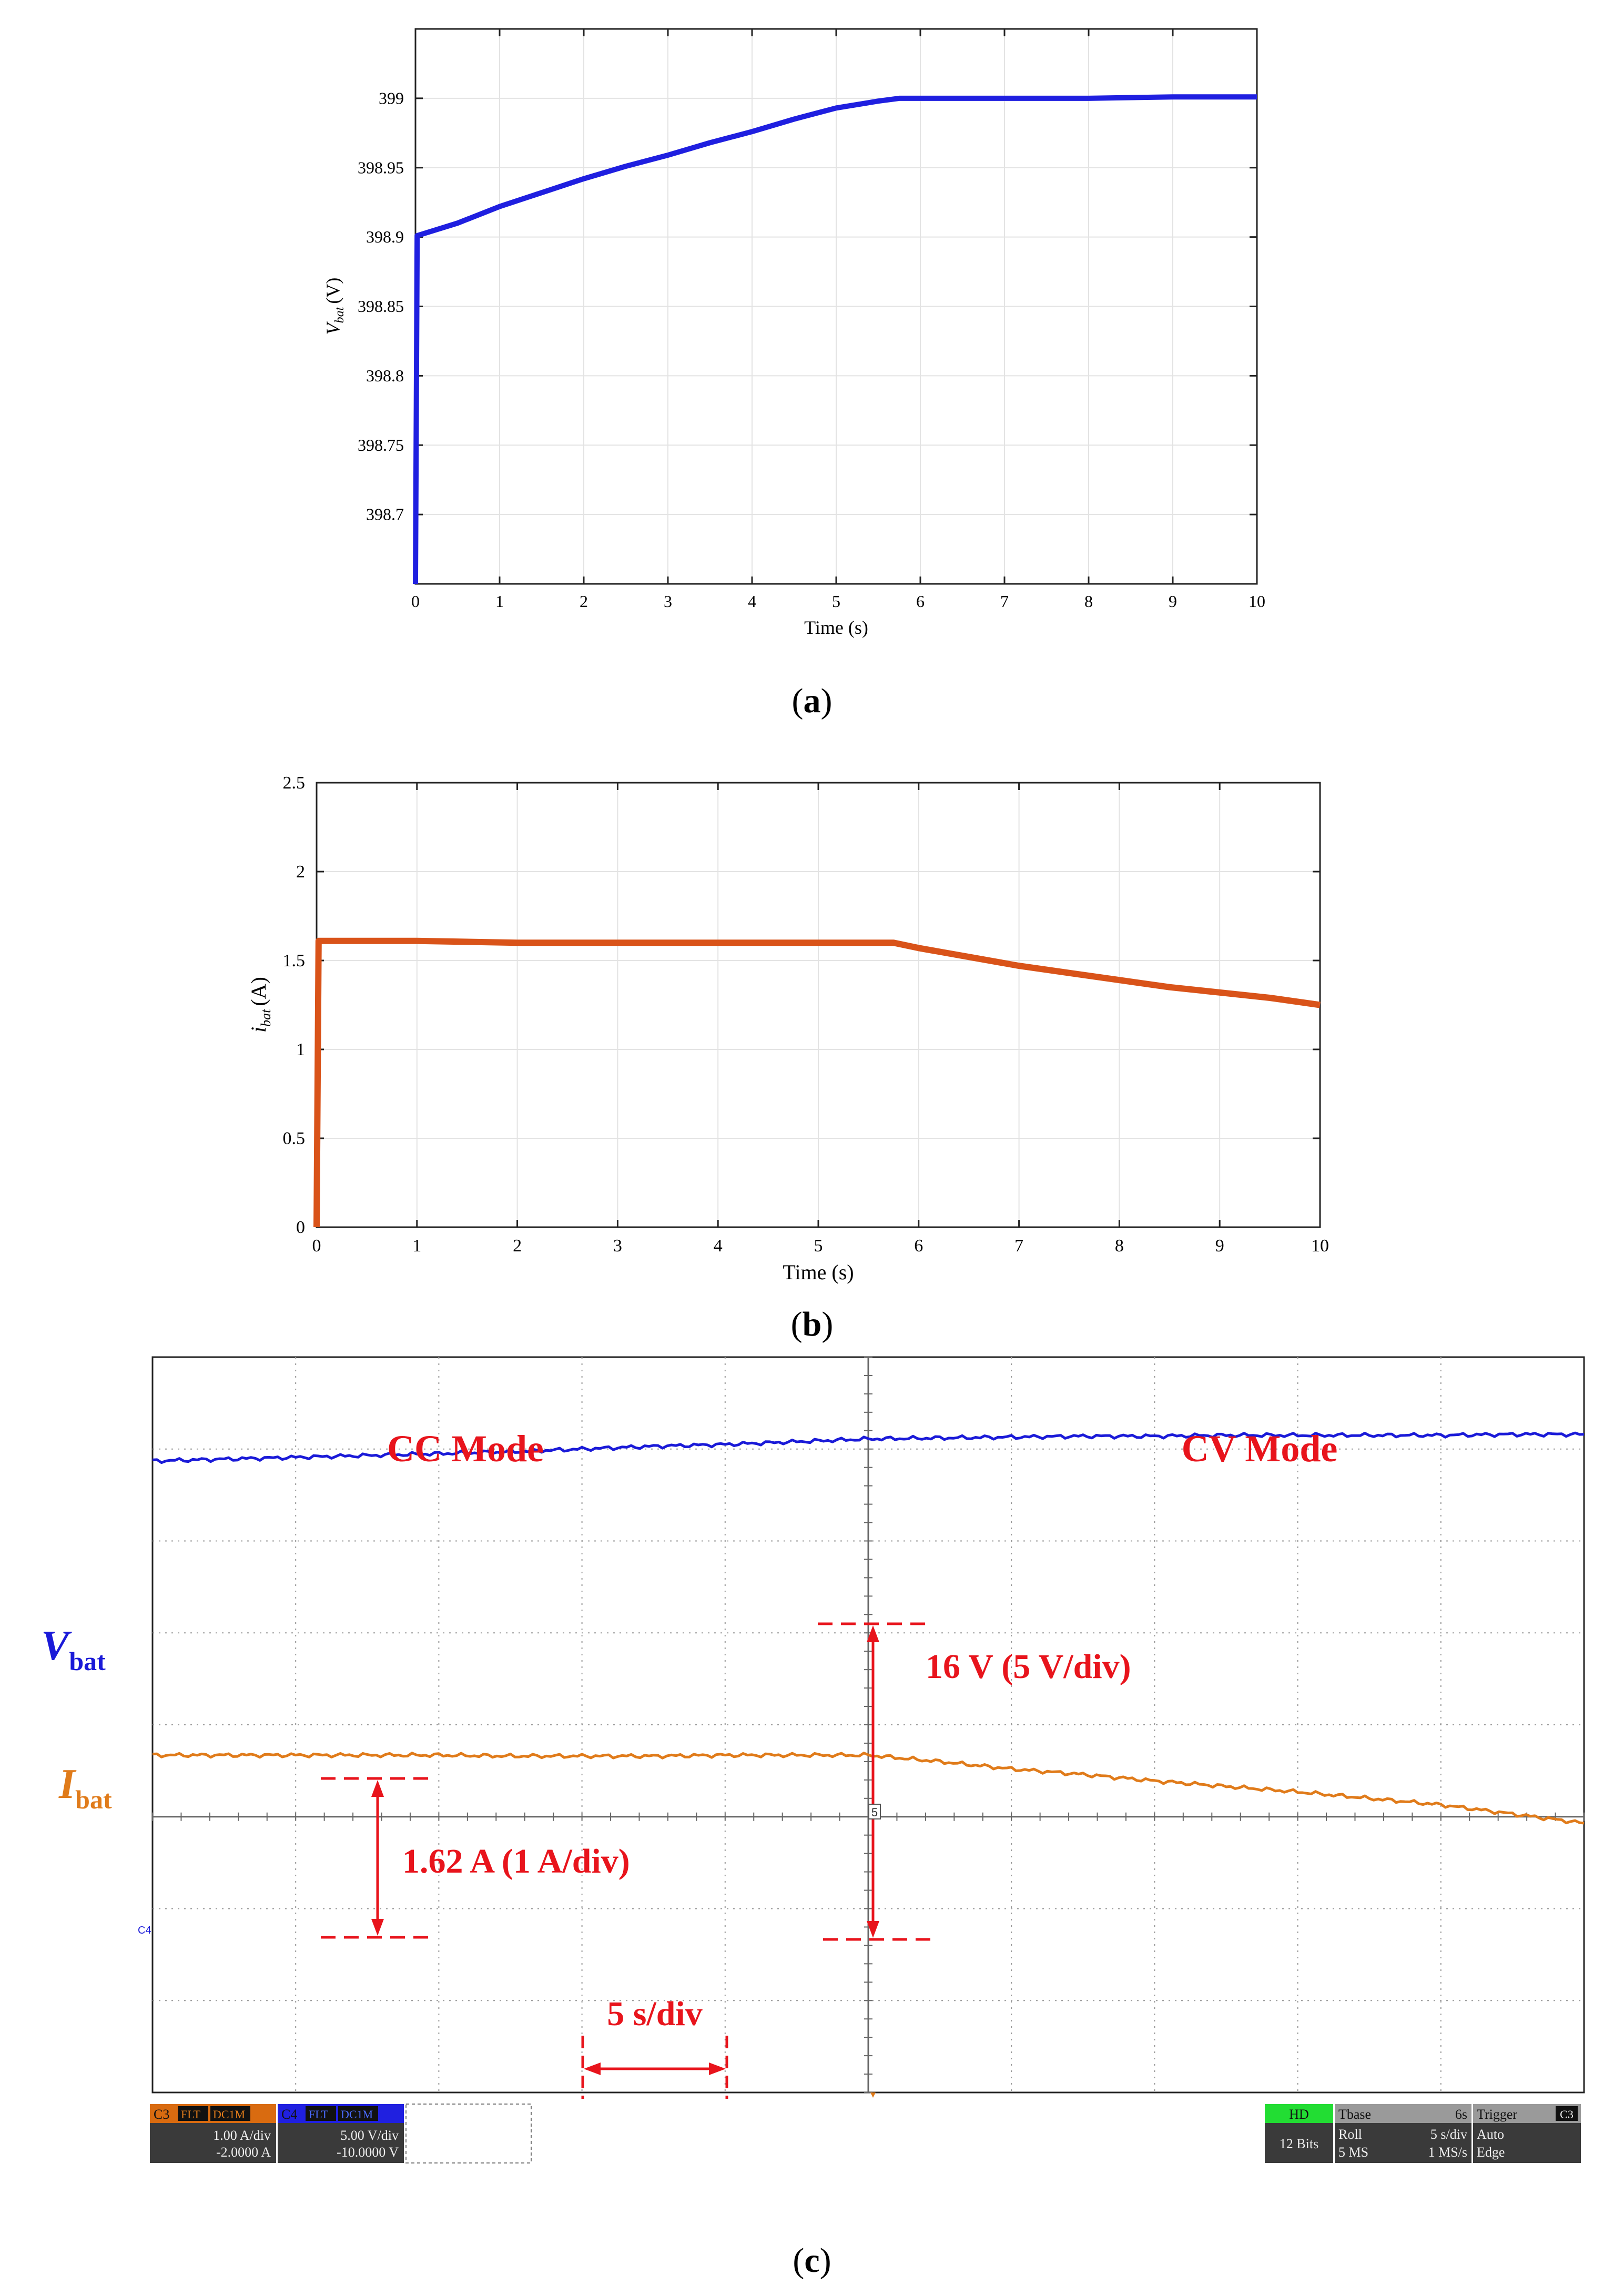 The width and height of the screenshot is (1624, 2285). What do you see at coordinates (1299, 2143) in the screenshot?
I see `svg-text: 12 Bits` at bounding box center [1299, 2143].